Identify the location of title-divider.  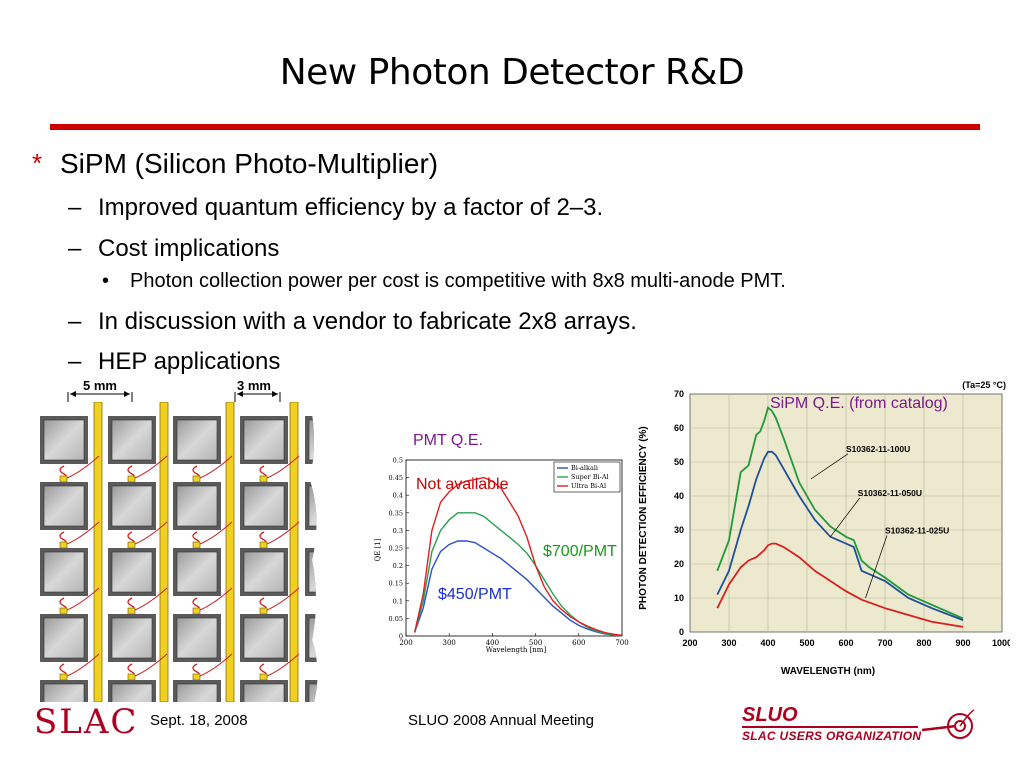
(515, 127).